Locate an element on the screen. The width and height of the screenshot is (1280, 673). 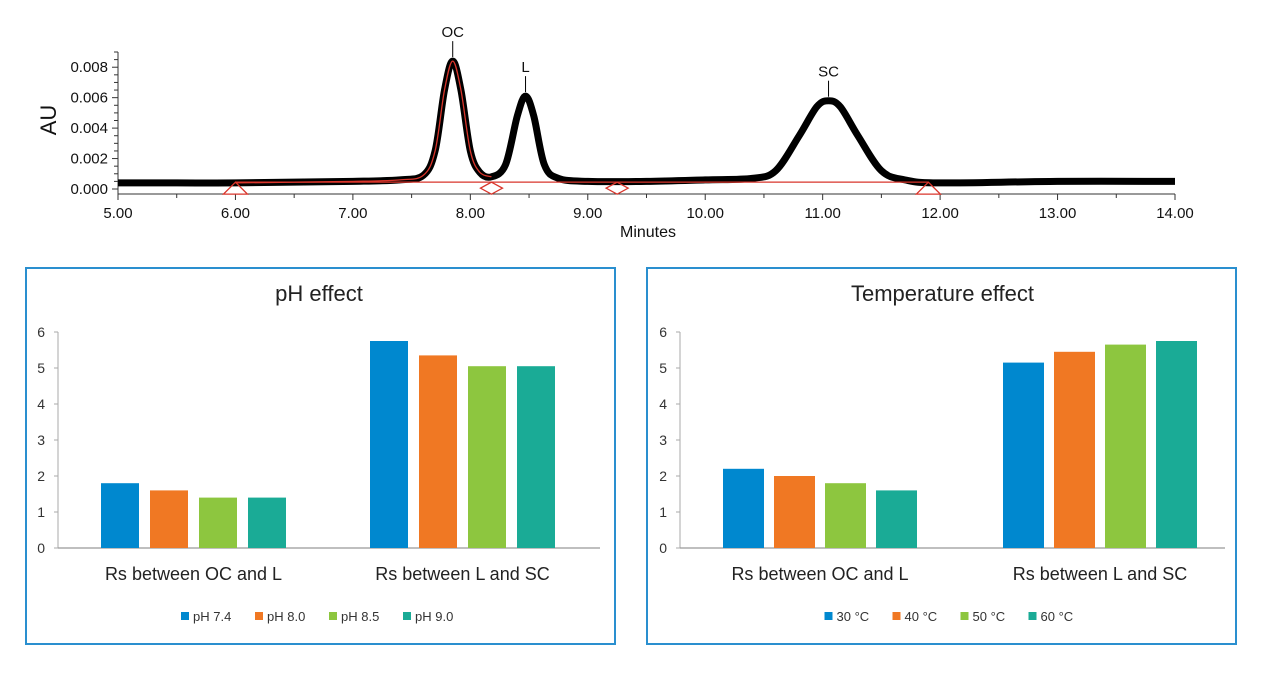
x-axis-label: Minutes is located at coordinates (648, 232).